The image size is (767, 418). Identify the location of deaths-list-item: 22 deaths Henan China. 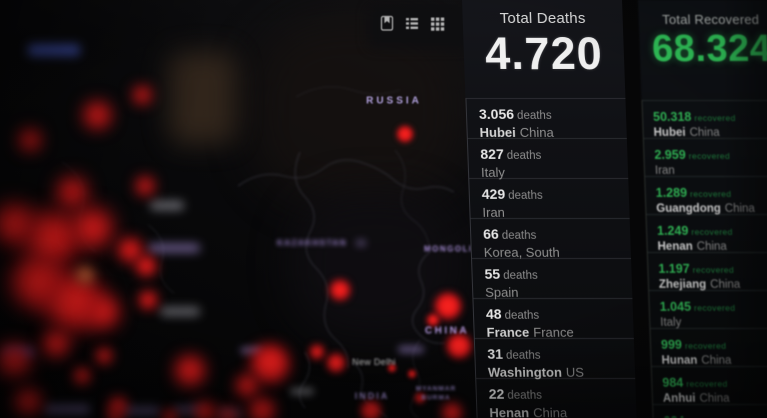
(556, 398).